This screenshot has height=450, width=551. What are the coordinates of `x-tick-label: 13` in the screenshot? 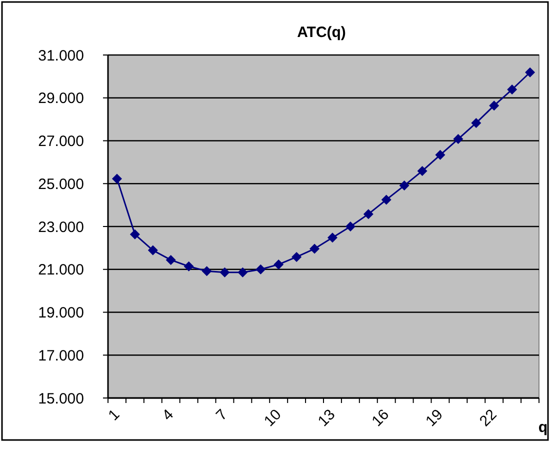 It's located at (326, 418).